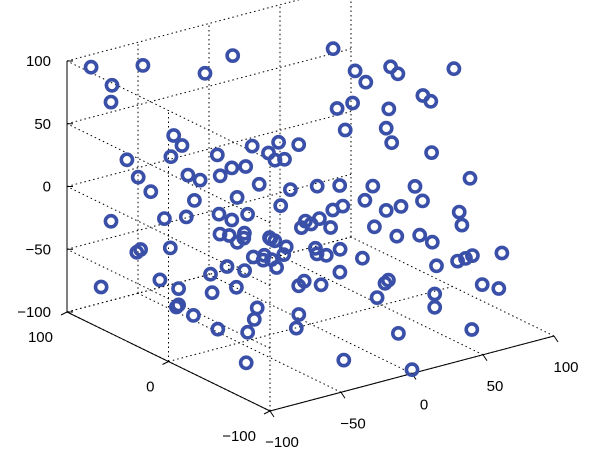  What do you see at coordinates (34, 312) in the screenshot?
I see `z-tick-label: −100` at bounding box center [34, 312].